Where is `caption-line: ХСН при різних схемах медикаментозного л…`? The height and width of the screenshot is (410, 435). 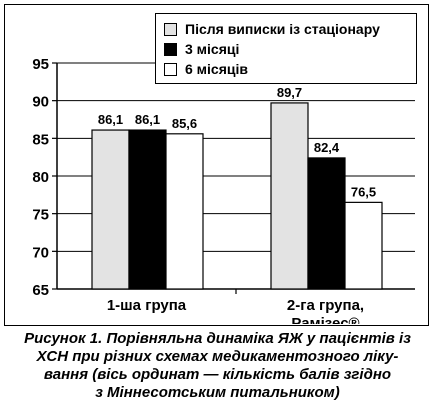
caption-line: ХСН при різних схемах медикаментозного л… is located at coordinates (217, 356).